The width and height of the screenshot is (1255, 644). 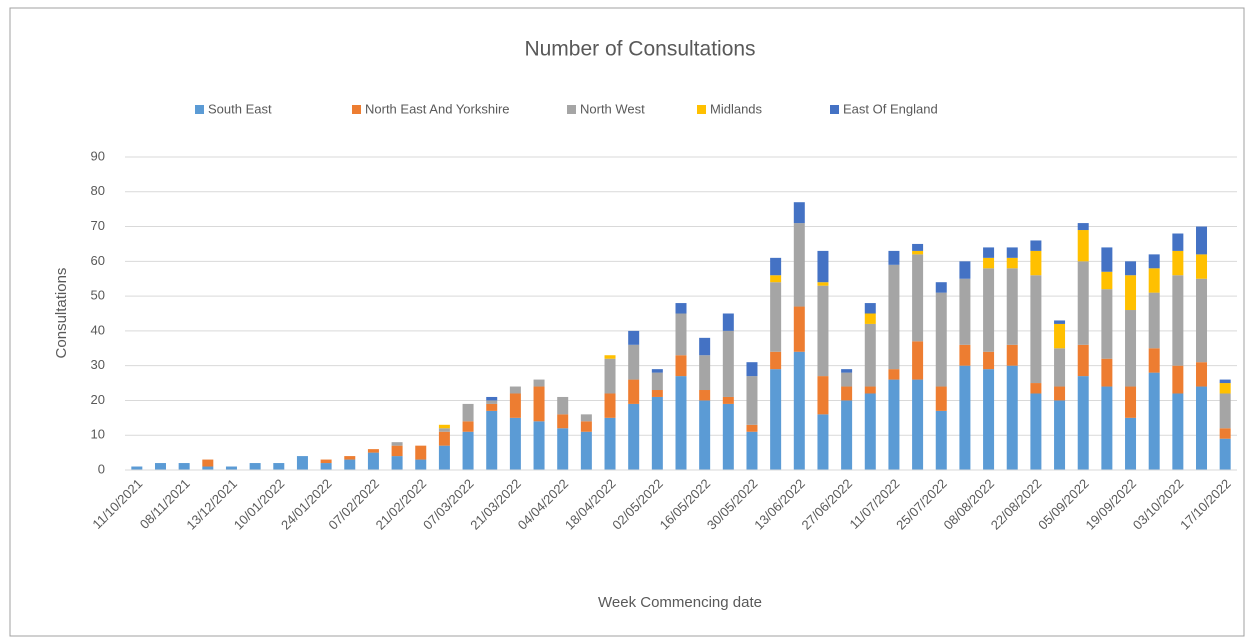 What do you see at coordinates (639, 49) in the screenshot?
I see `chart-title: Number of Consultations` at bounding box center [639, 49].